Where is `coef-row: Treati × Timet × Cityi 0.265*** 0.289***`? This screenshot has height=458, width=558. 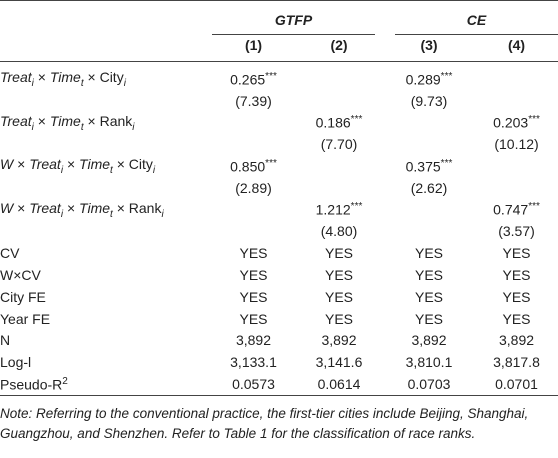
coef-row: Treati × Timet × Cityi 0.265*** 0.289*** is located at coordinates (279, 76).